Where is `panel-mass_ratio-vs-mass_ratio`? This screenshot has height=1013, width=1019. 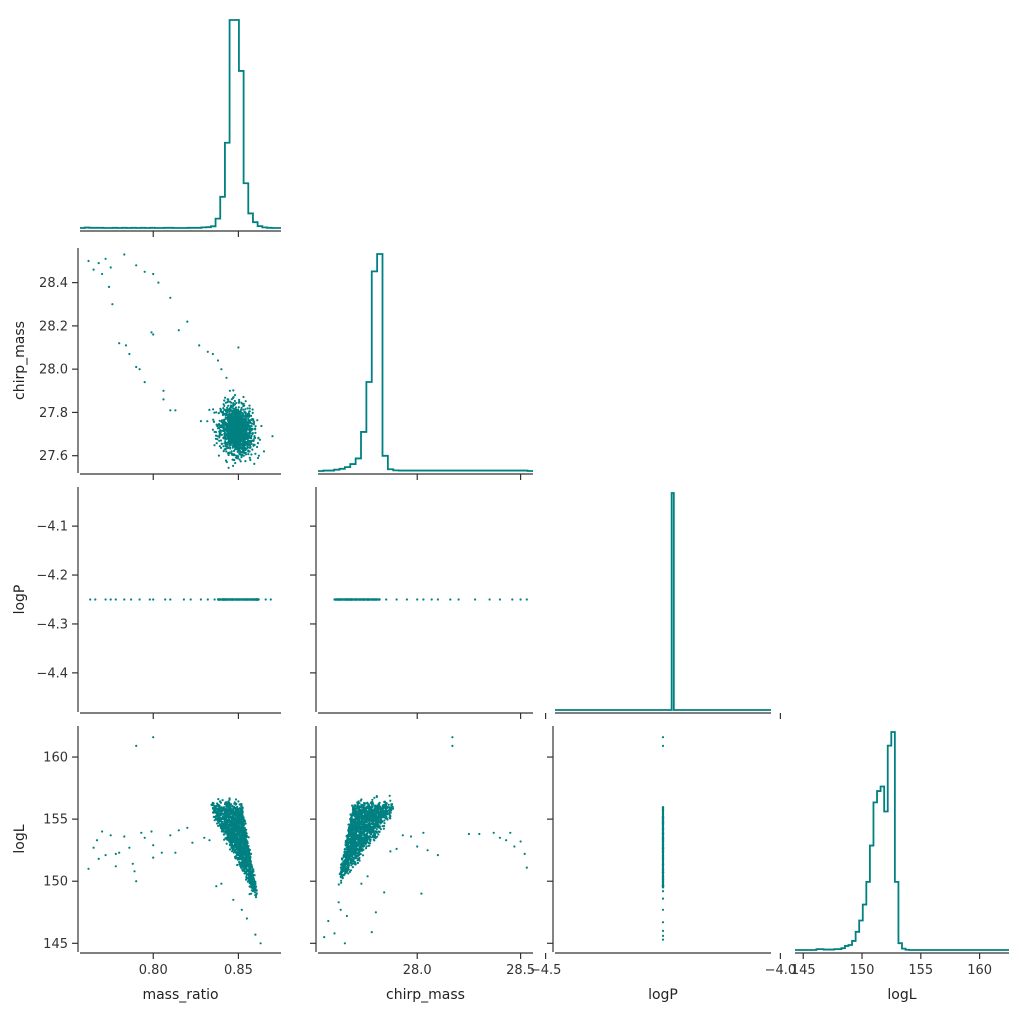
panel-mass_ratio-vs-mass_ratio is located at coordinates (180, 128).